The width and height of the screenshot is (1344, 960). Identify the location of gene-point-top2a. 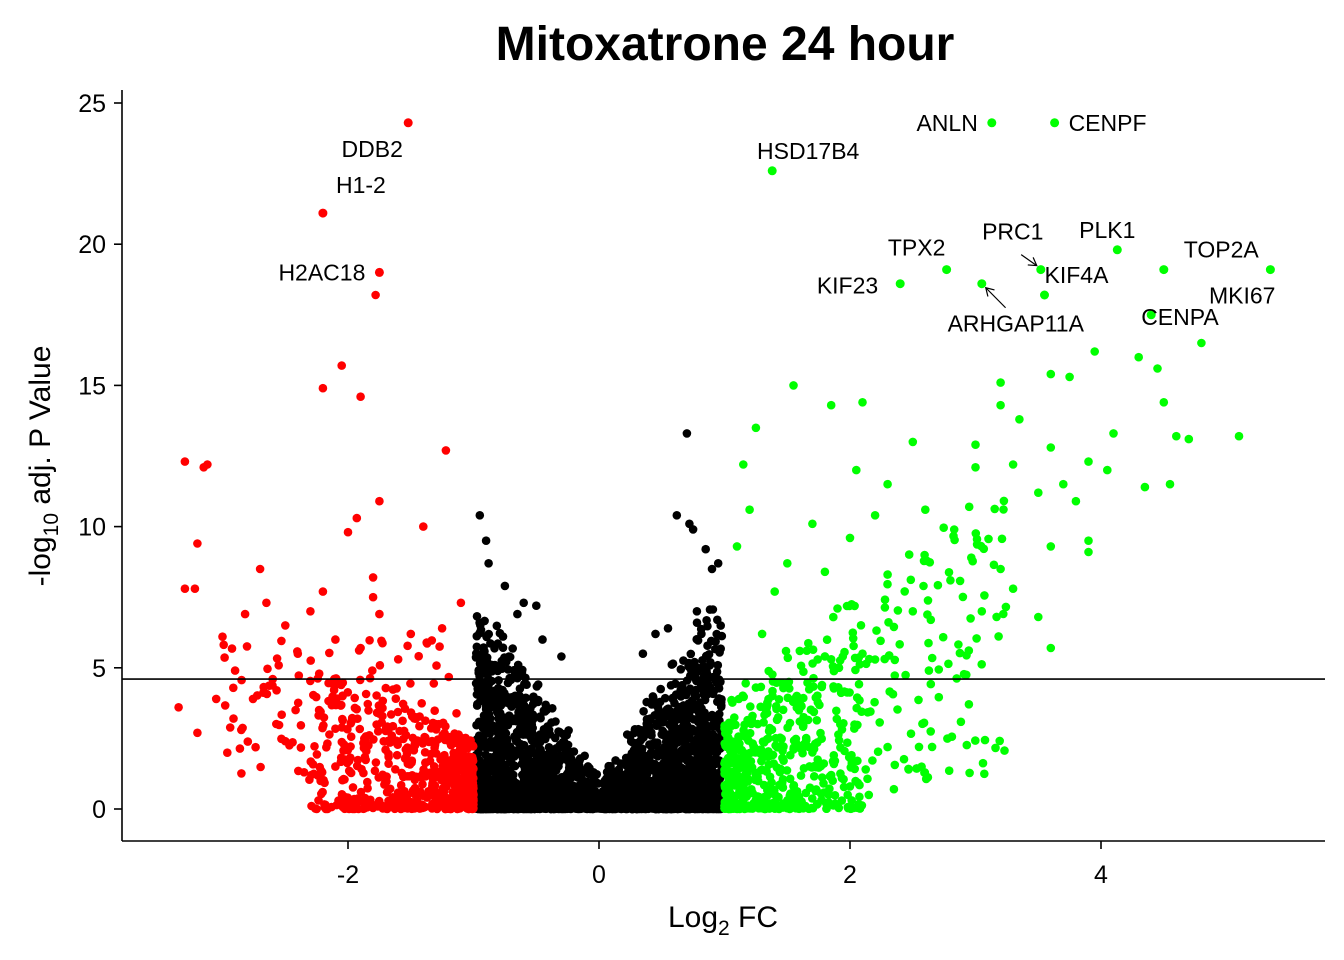
(1164, 270).